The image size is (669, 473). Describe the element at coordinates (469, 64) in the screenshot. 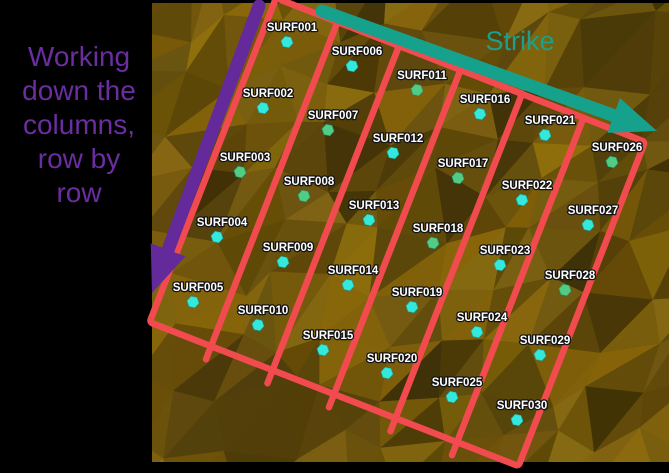

I see `strike-arrow-shaft` at that location.